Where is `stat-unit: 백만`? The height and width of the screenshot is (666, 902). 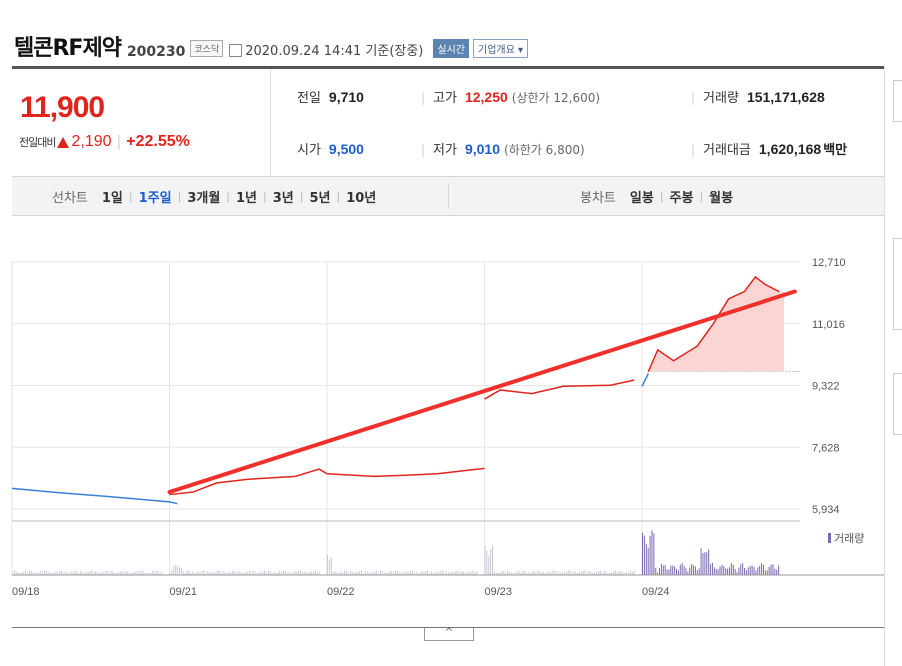 stat-unit: 백만 is located at coordinates (835, 150).